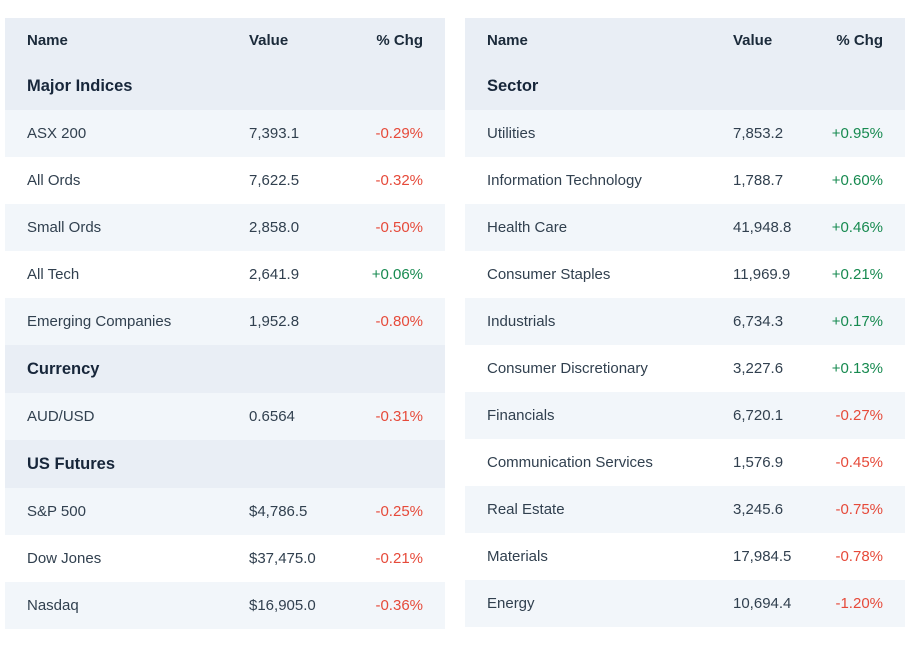  I want to click on row-name: Consumer Staples, so click(549, 274).